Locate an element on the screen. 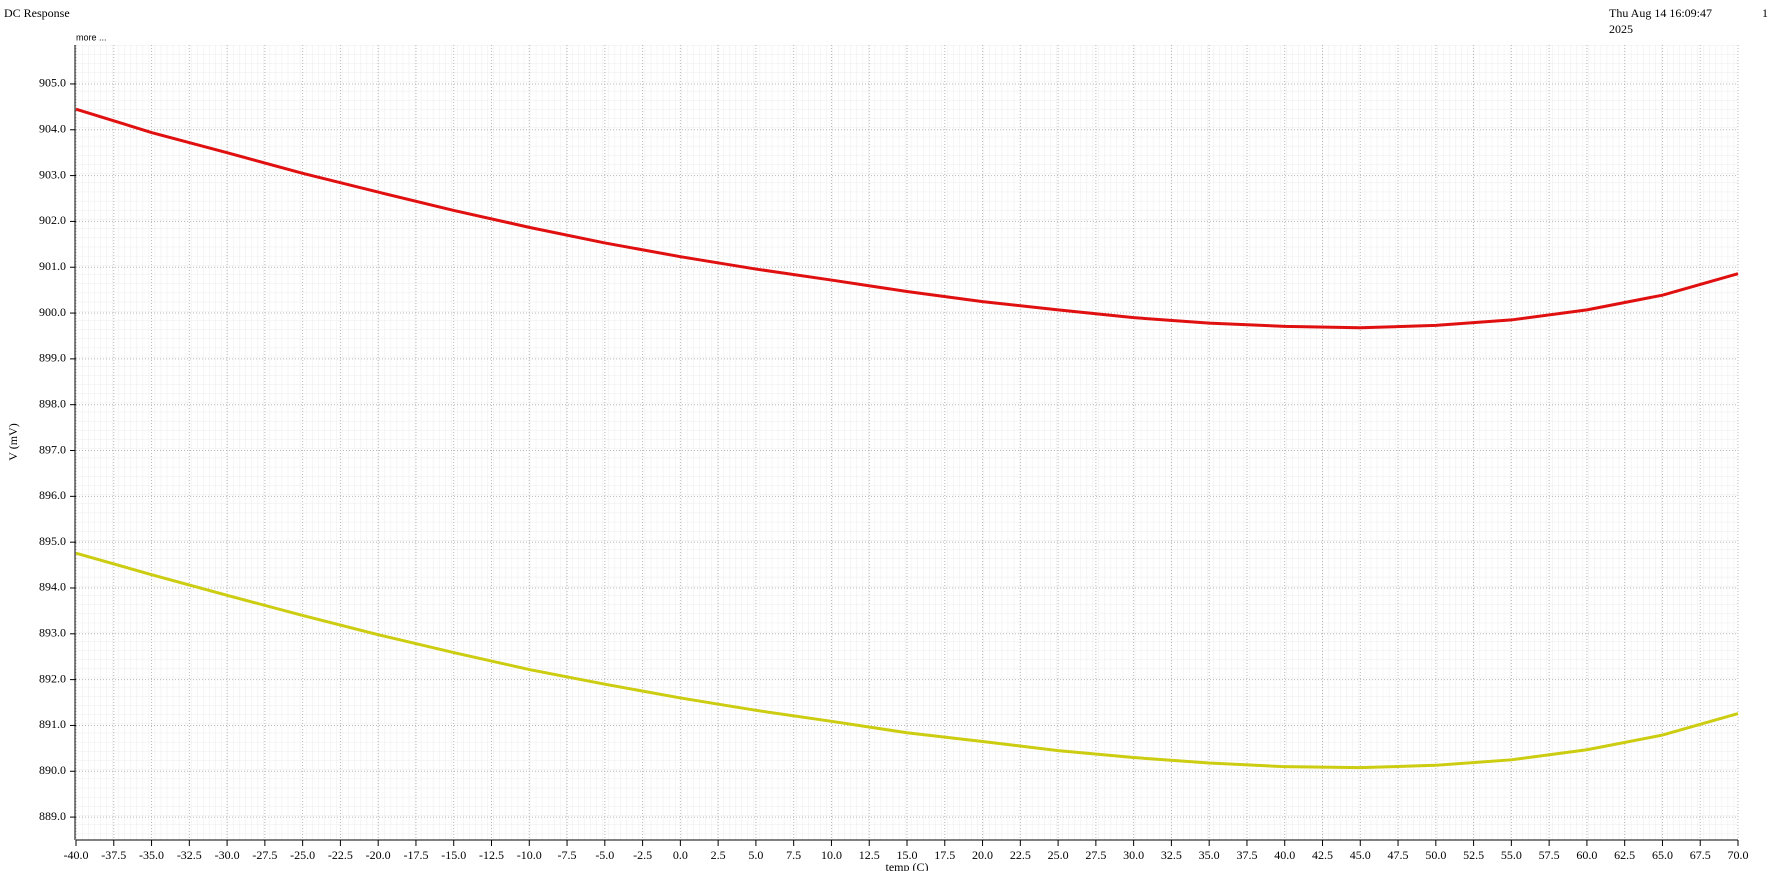 This screenshot has width=1769, height=871. y-tick-label: 898.0 is located at coordinates (52, 403).